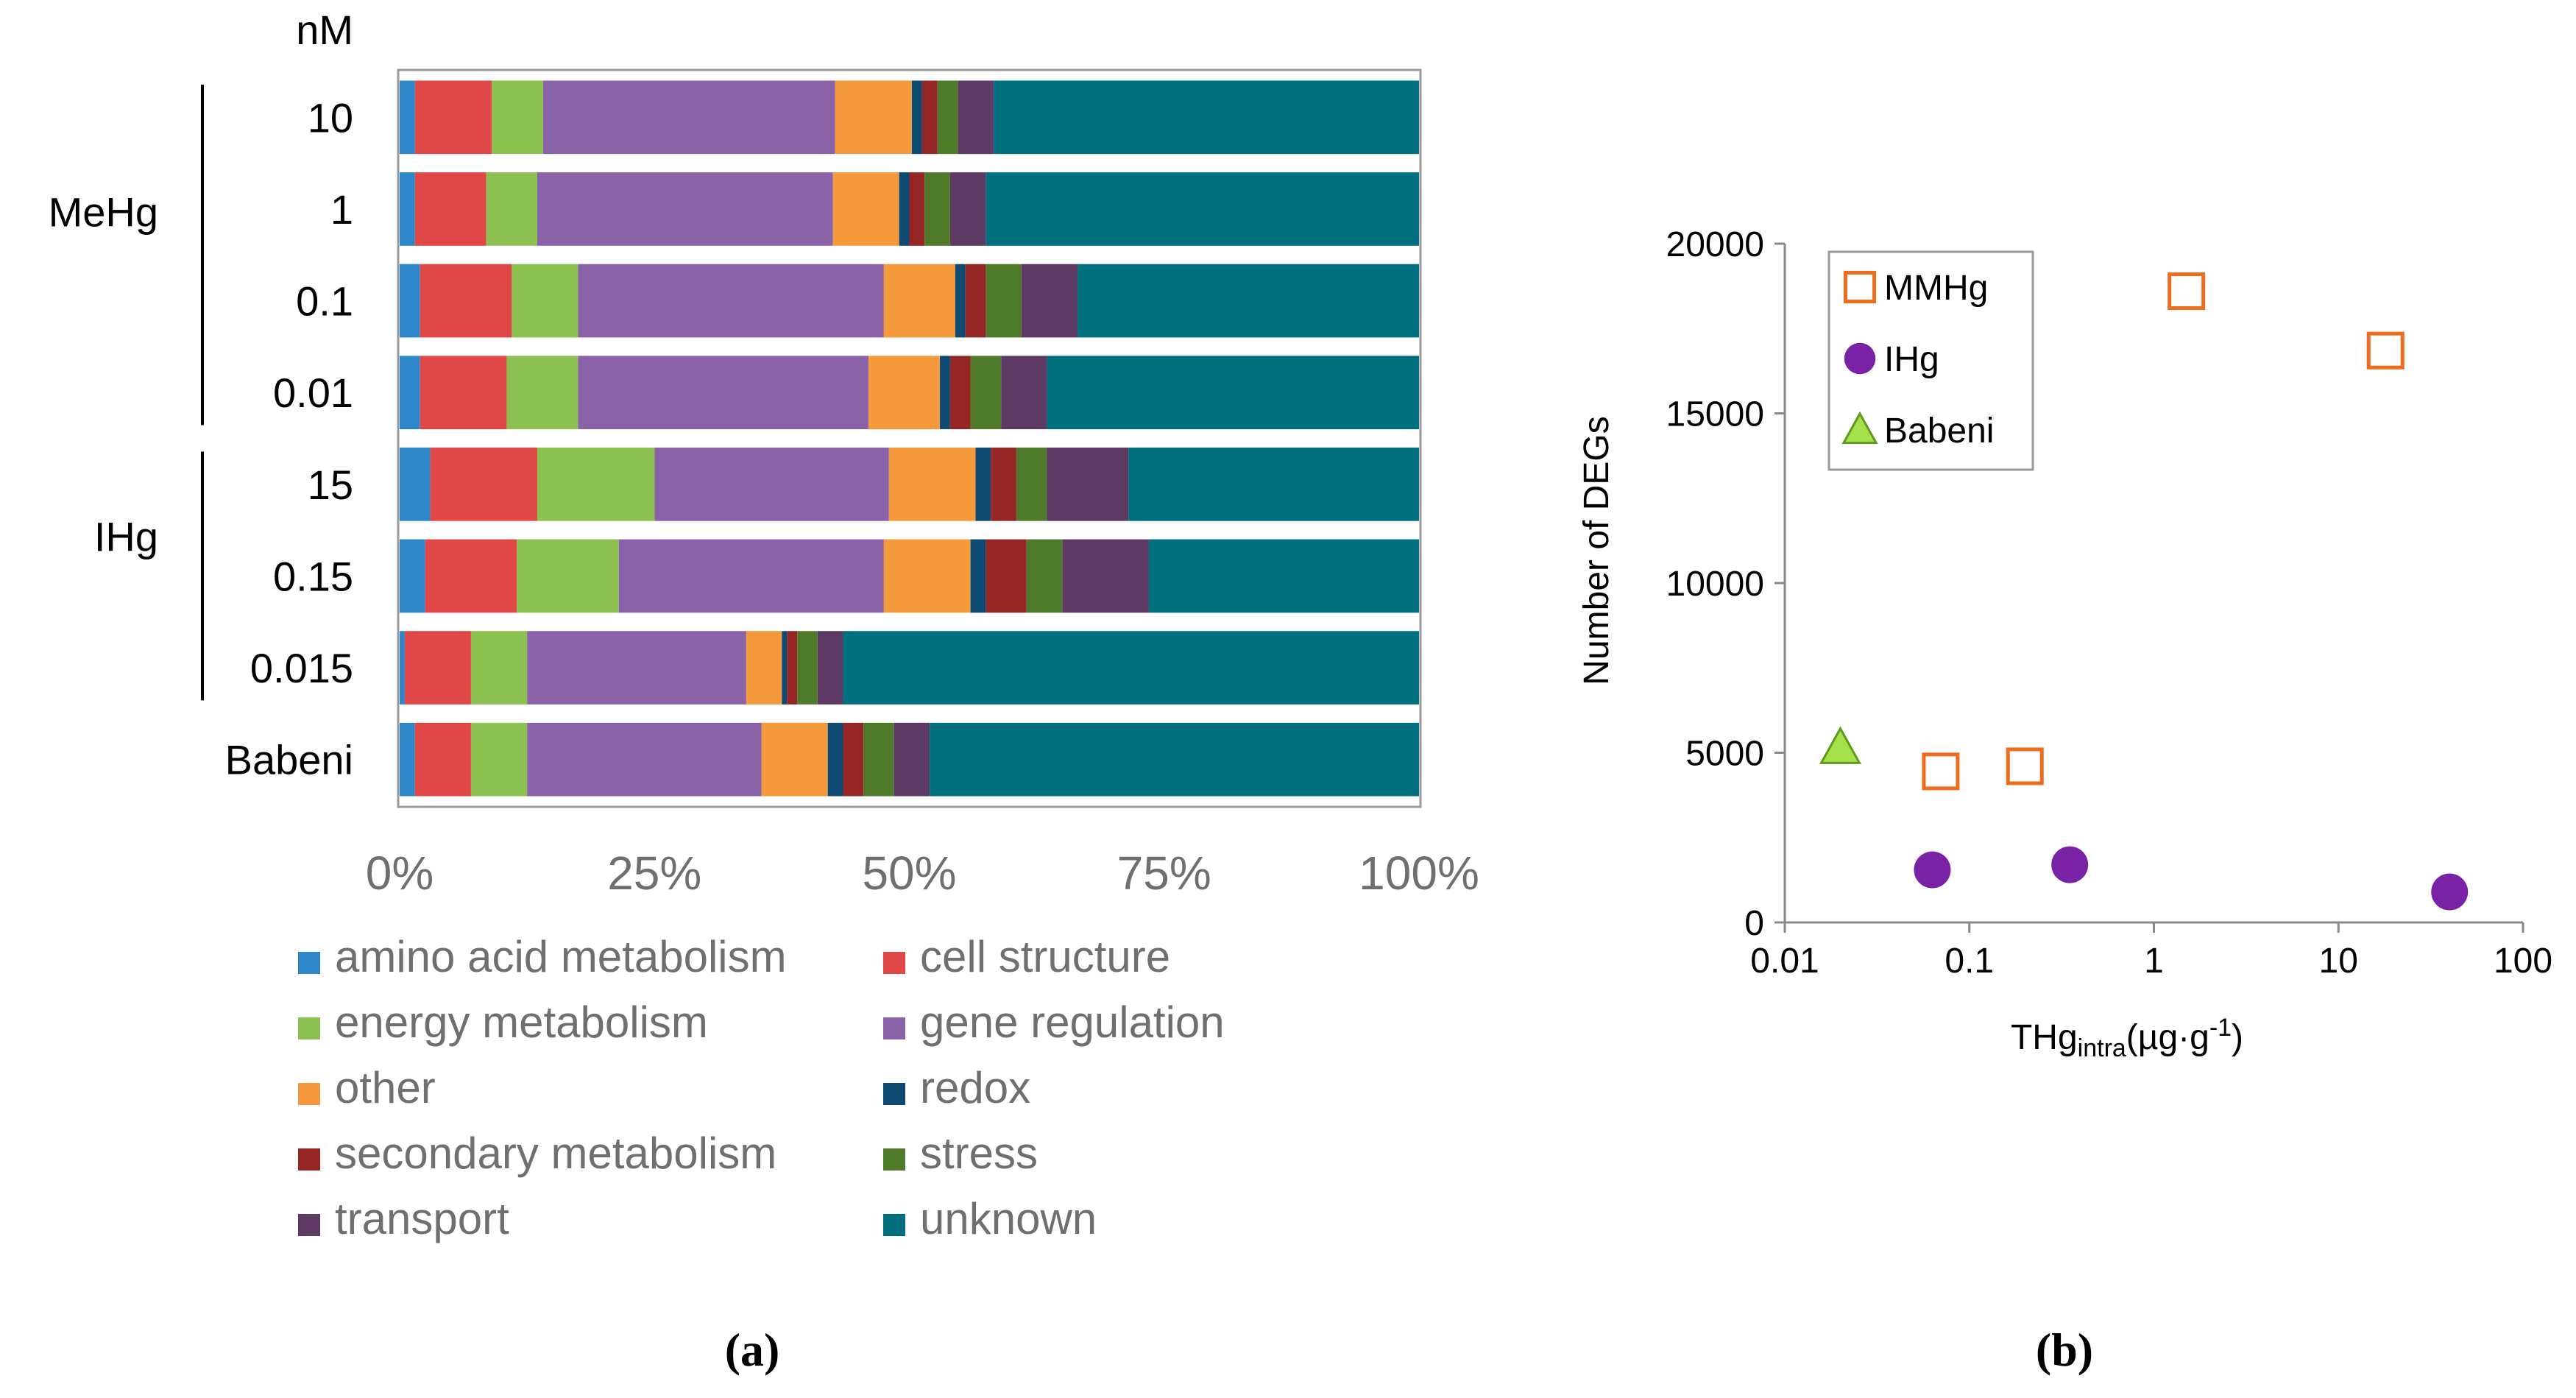  What do you see at coordinates (313, 393) in the screenshot?
I see `category-label: 0.01` at bounding box center [313, 393].